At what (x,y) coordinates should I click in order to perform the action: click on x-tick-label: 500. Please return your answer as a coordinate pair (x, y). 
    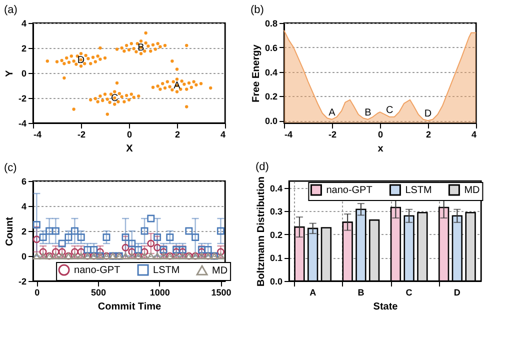
    Looking at the image, I should click on (98, 293).